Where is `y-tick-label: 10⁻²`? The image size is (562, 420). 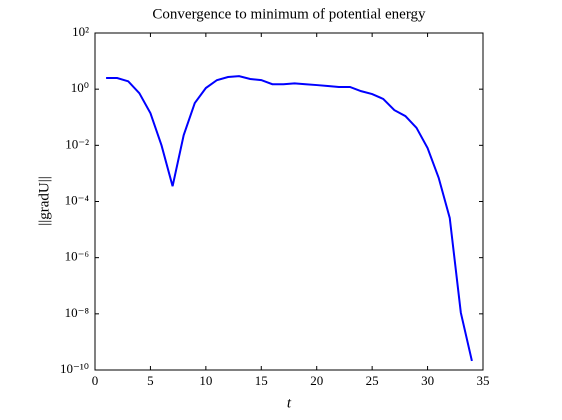 y-tick-label: 10⁻² is located at coordinates (77, 143).